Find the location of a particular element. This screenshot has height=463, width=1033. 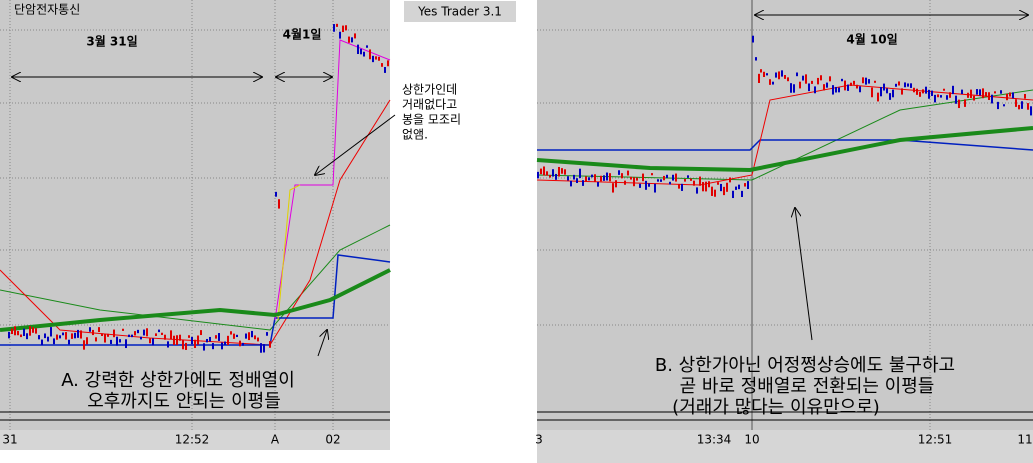

date-label: 4월1일 is located at coordinates (302, 34).